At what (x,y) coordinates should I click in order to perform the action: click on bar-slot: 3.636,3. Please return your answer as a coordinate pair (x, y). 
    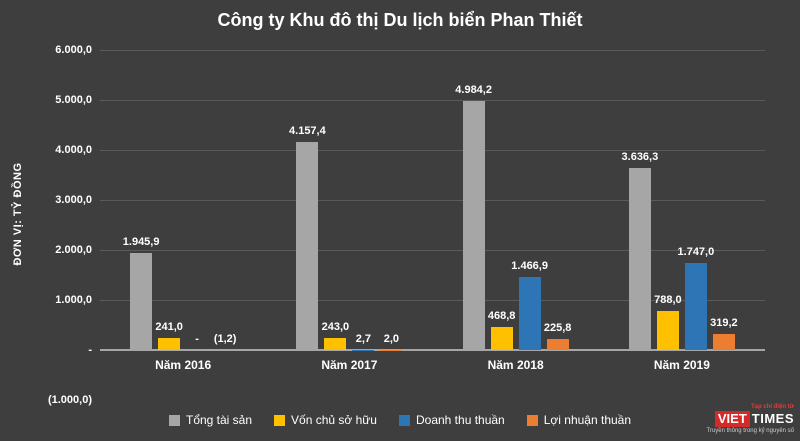
    Looking at the image, I should click on (640, 250).